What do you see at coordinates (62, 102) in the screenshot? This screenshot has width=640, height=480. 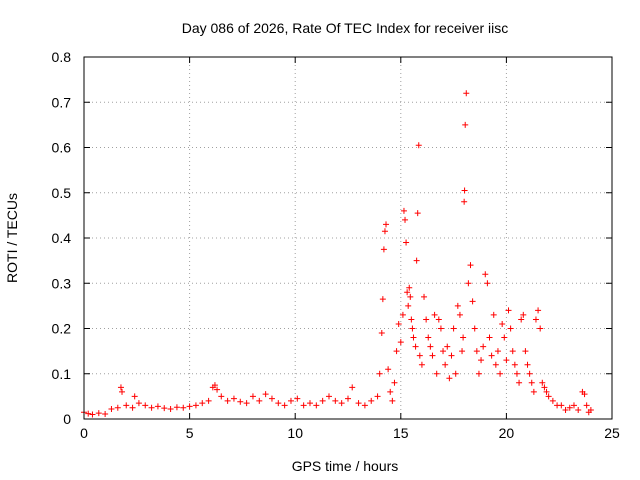 I see `y-tick-label: 0.7` at bounding box center [62, 102].